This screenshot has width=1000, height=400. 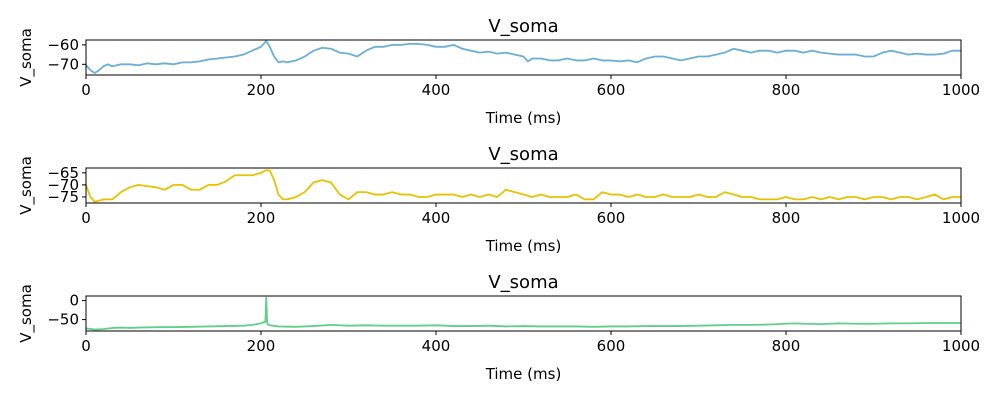 What do you see at coordinates (63, 197) in the screenshot?
I see `y-tick-label: −75` at bounding box center [63, 197].